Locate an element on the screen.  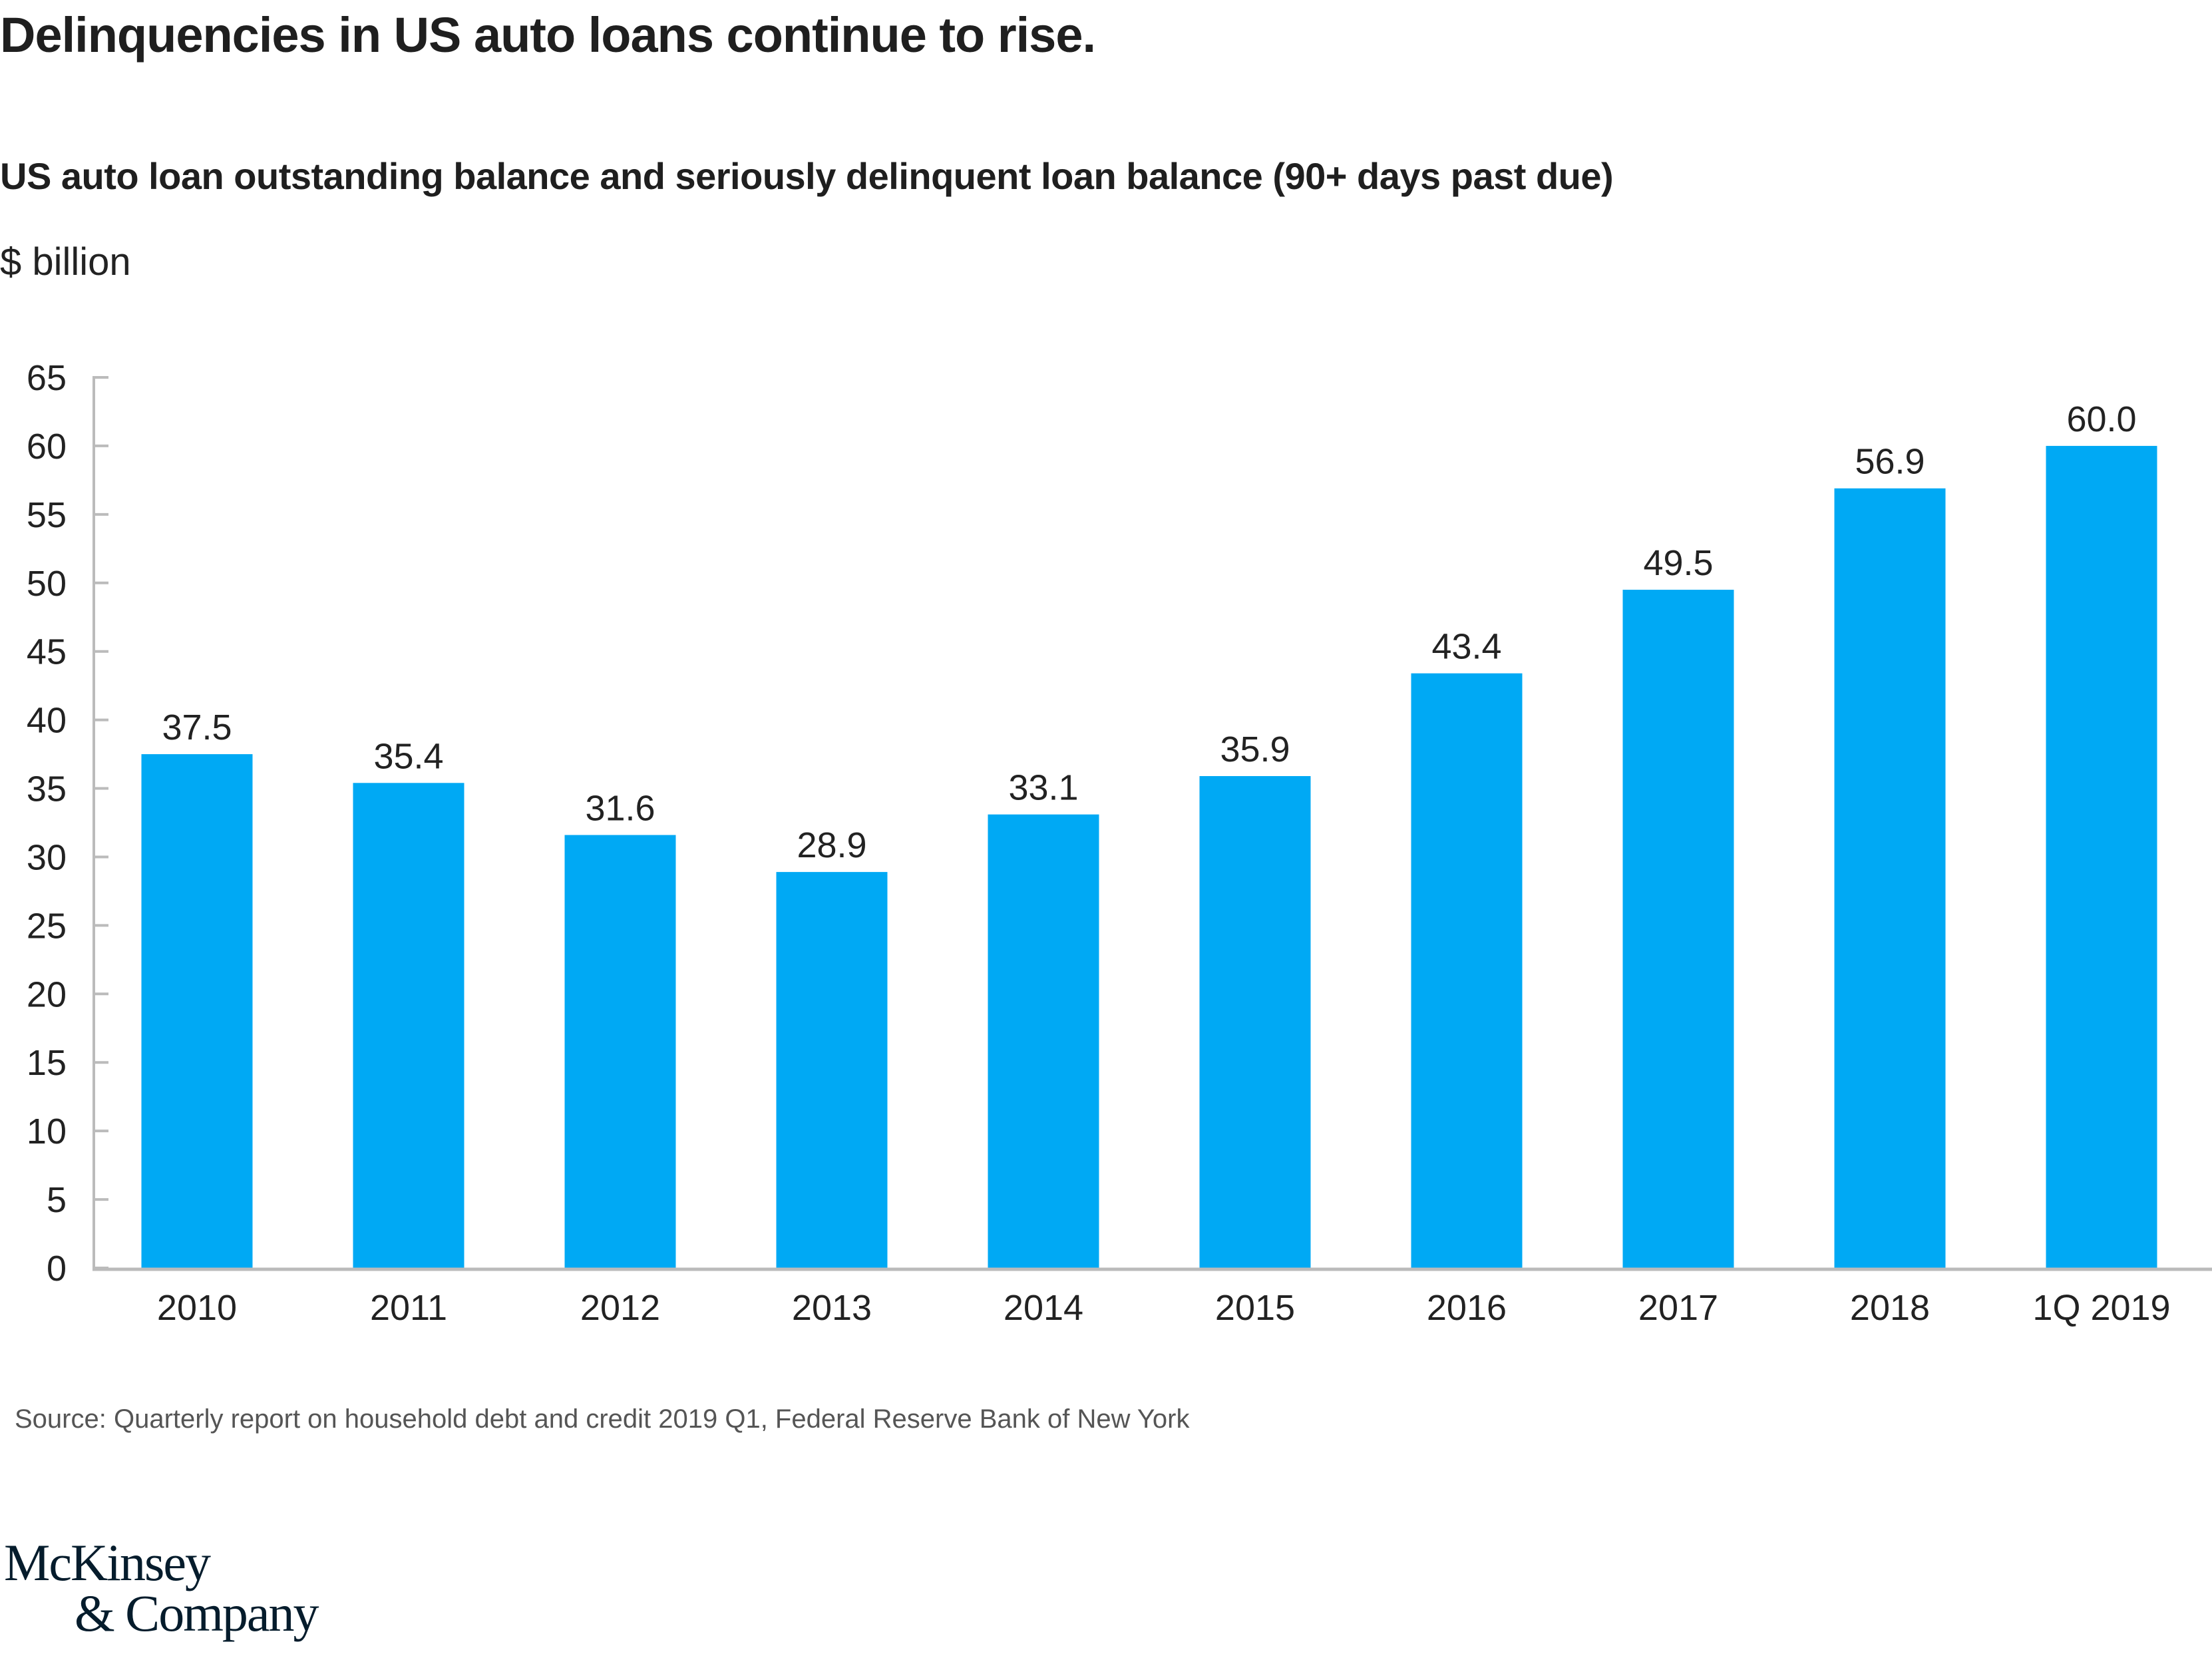
bar-value-label: 49.5 is located at coordinates (1678, 563).